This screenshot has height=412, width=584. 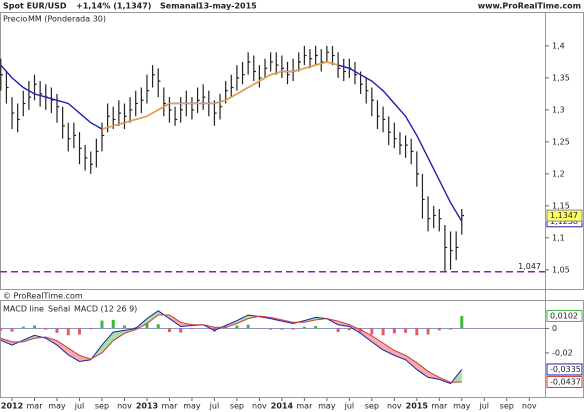 I want to click on signal-last-label: -0,0437, so click(x=565, y=381).